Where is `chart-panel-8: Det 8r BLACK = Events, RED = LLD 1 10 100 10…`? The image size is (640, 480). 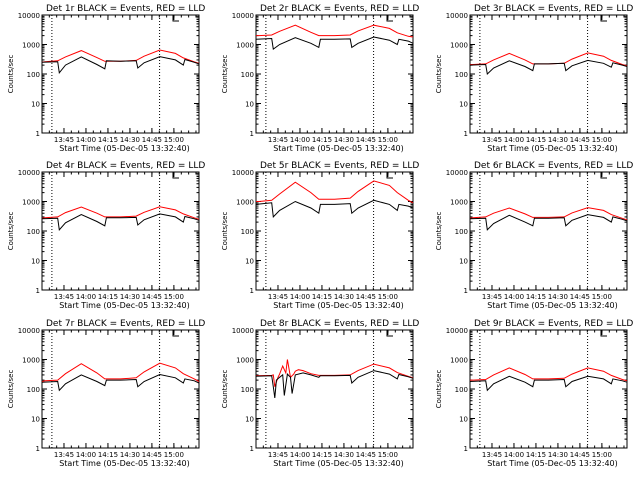 chart-panel-8: Det 8r BLACK = Events, RED = LLD 1 10 100 10… is located at coordinates (320, 393).